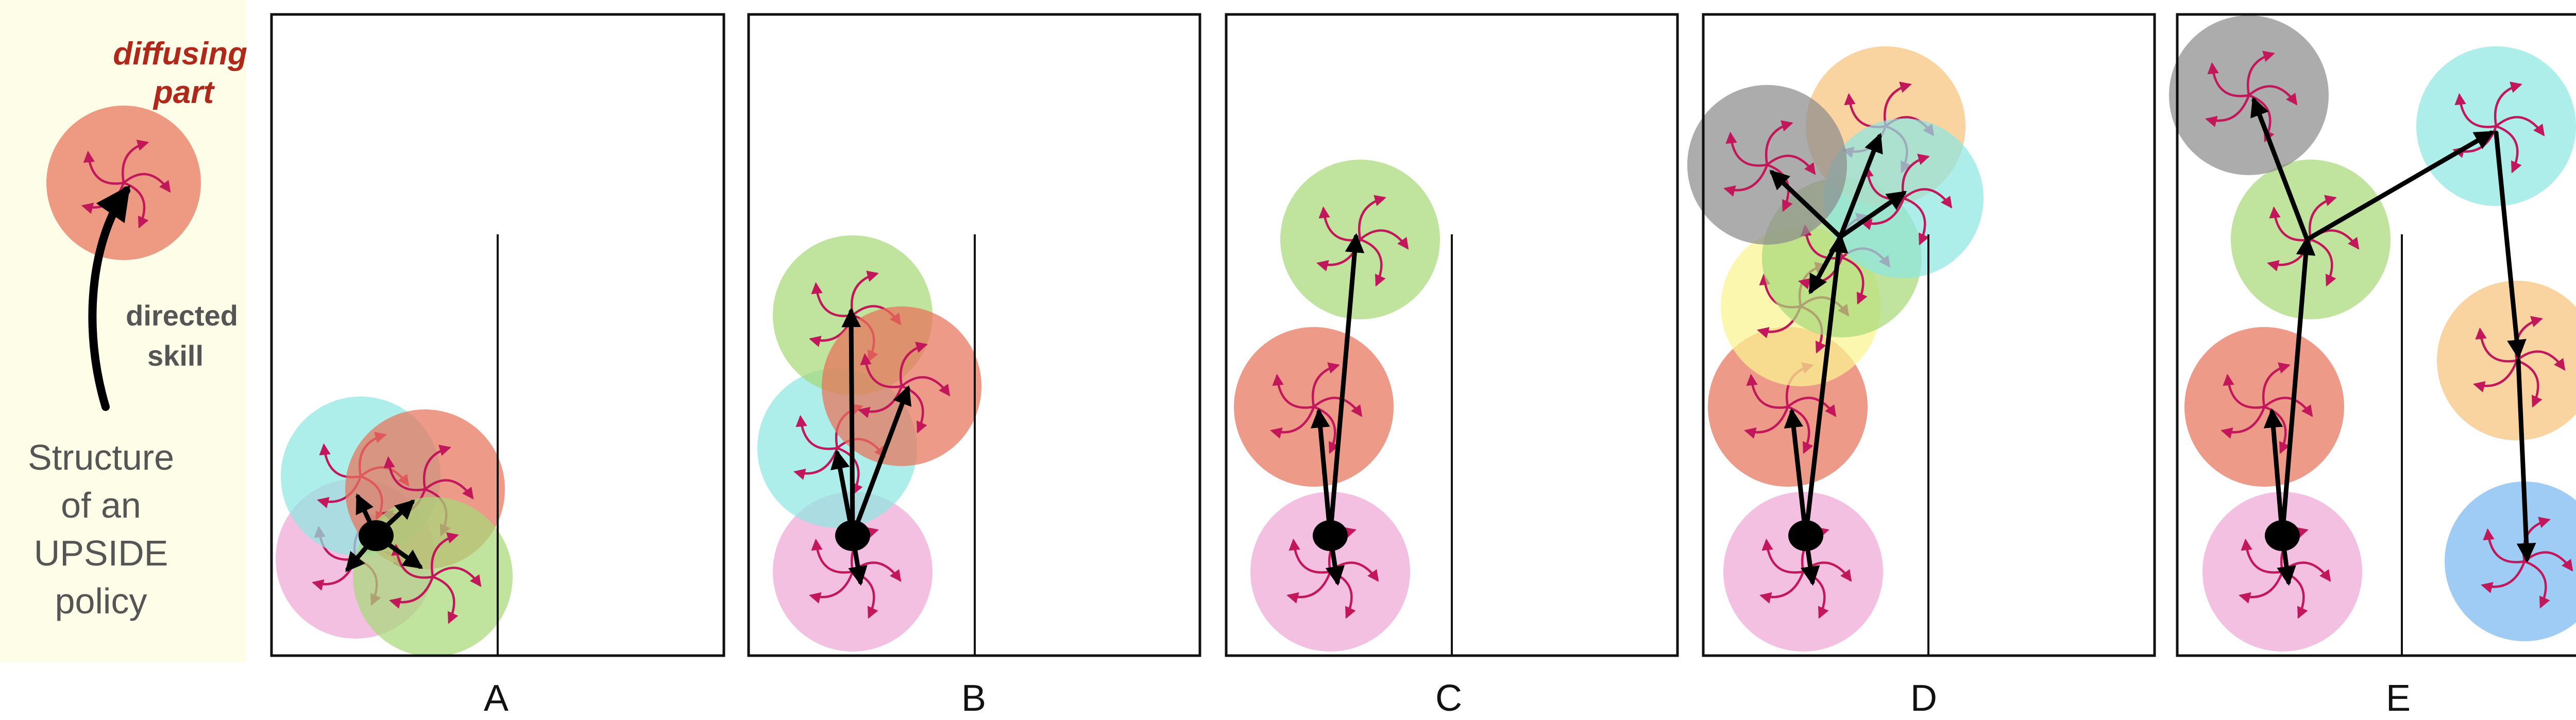 Image resolution: width=2576 pixels, height=720 pixels. I want to click on d-skill-green, so click(1826, 385).